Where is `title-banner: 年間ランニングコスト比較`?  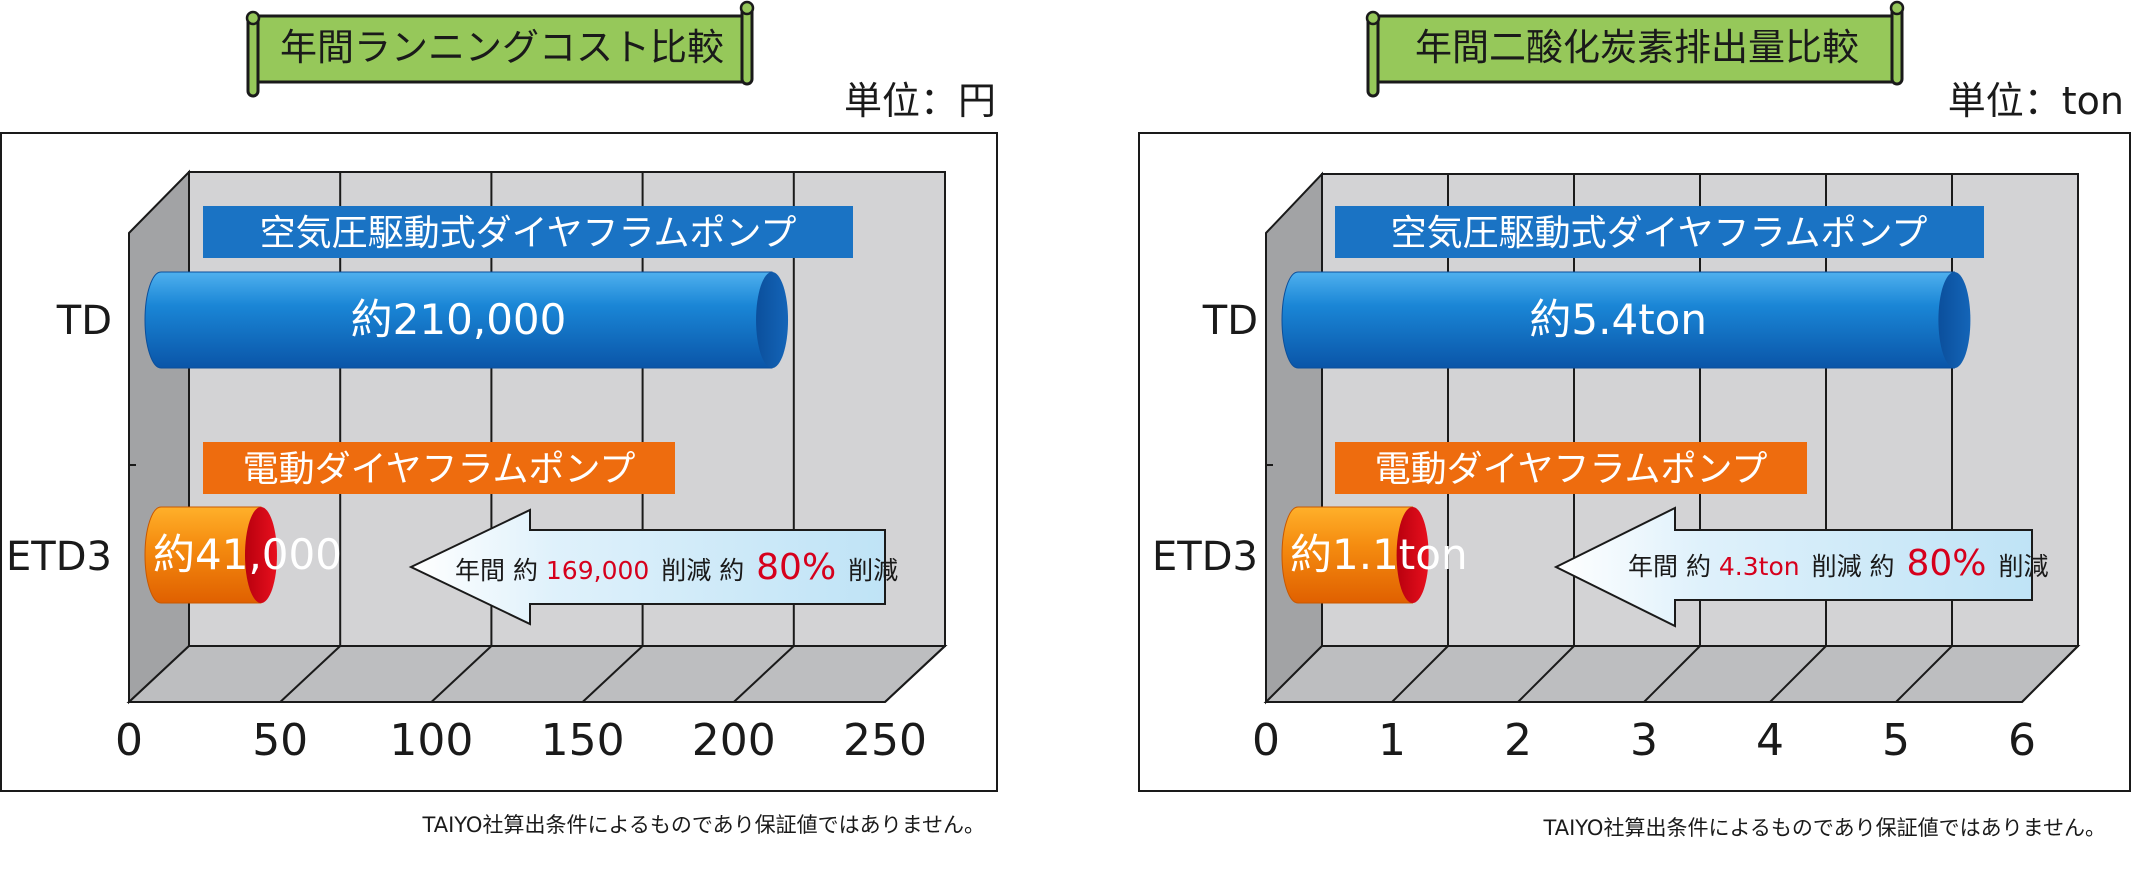 title-banner: 年間ランニングコスト比較 is located at coordinates (500, 49).